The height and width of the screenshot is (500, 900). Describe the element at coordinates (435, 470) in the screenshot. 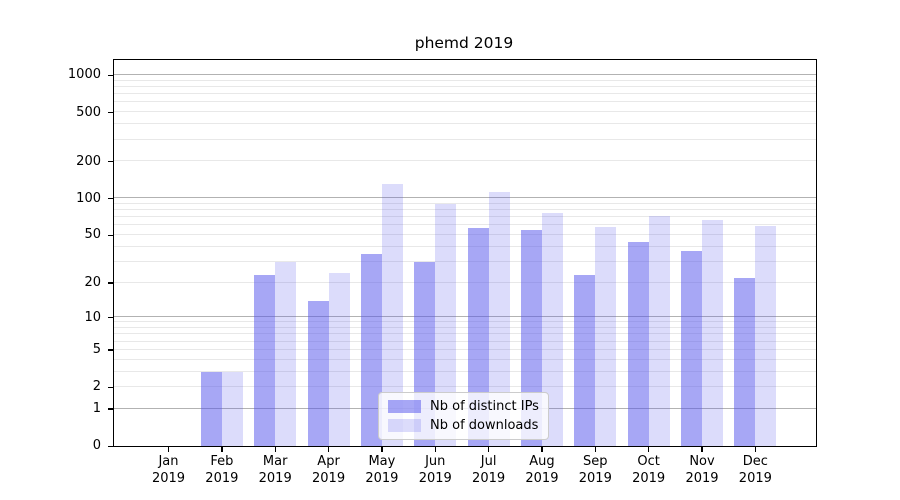

I see `x-axis-tick-label: Jun 2019` at that location.